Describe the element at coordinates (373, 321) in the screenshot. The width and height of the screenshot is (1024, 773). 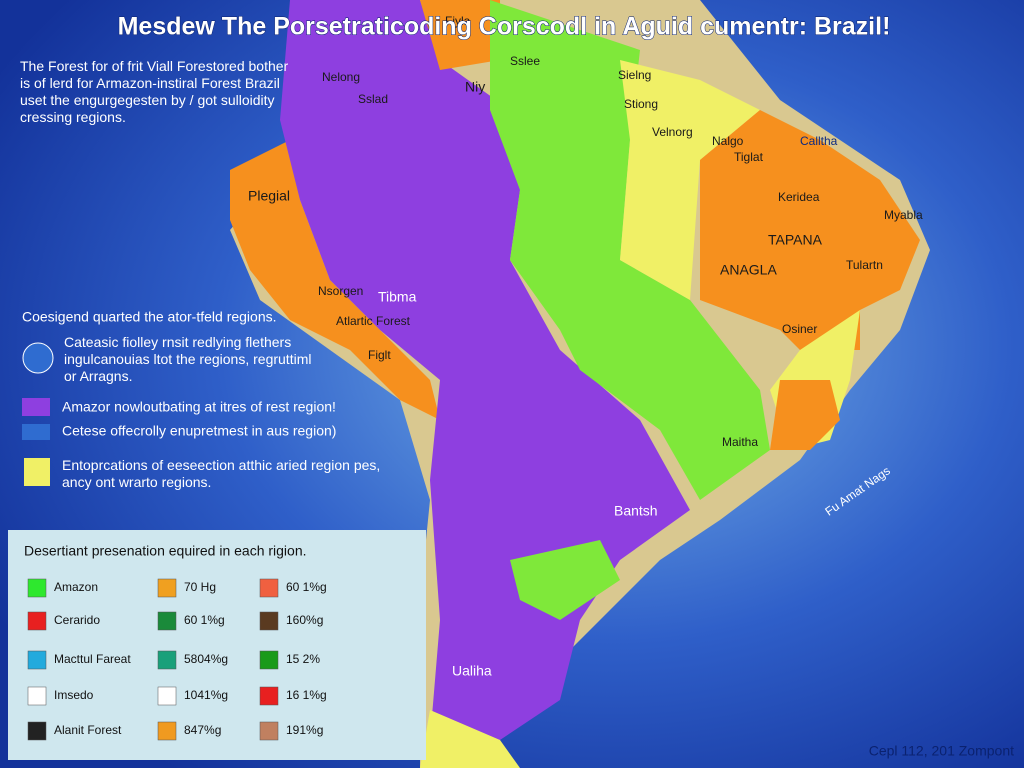
I see `map-label: Atlartic Forest` at that location.